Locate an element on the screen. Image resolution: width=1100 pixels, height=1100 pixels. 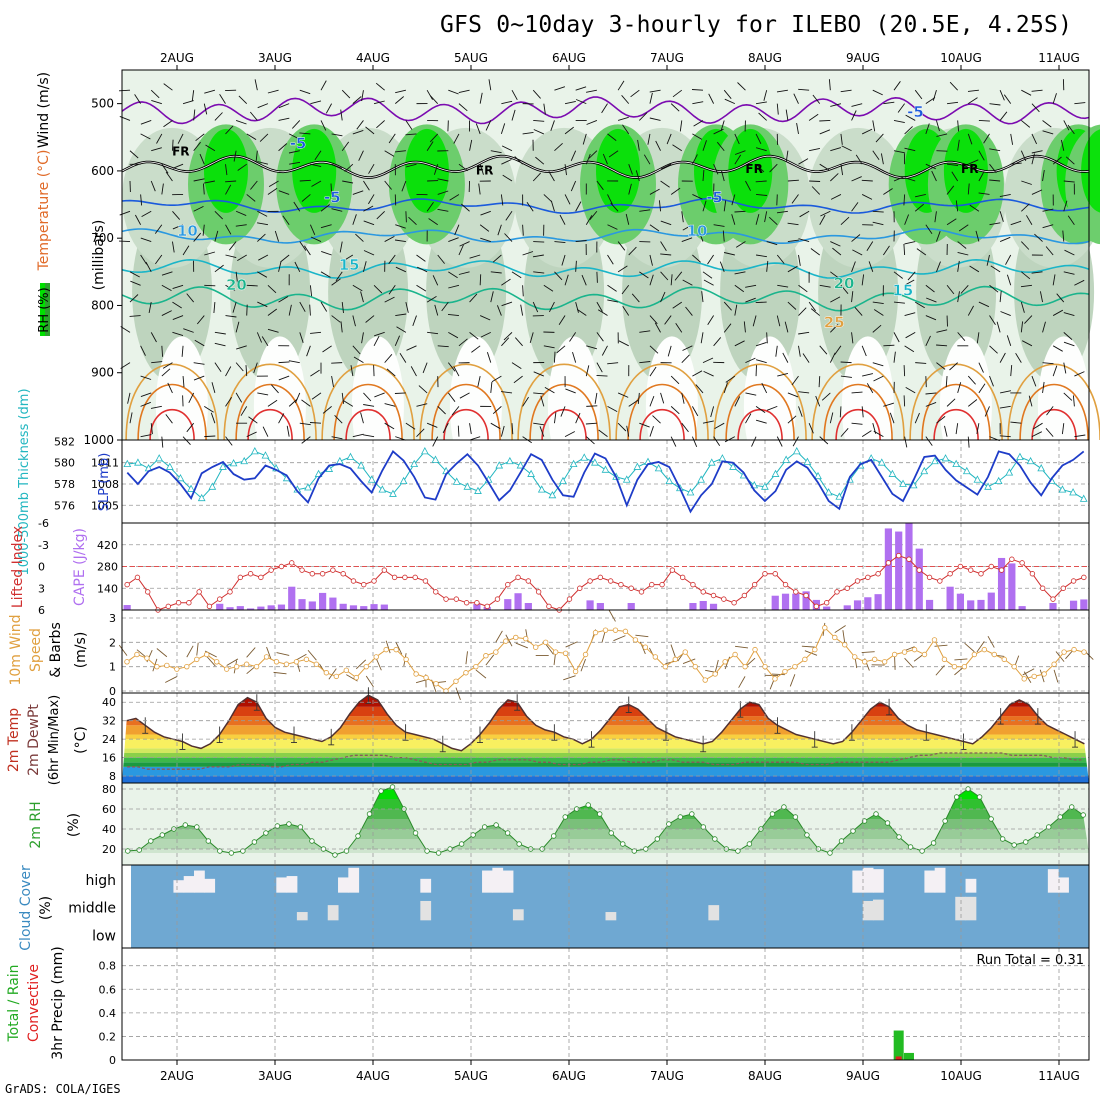
temperature-band is located at coordinates (605, 771).